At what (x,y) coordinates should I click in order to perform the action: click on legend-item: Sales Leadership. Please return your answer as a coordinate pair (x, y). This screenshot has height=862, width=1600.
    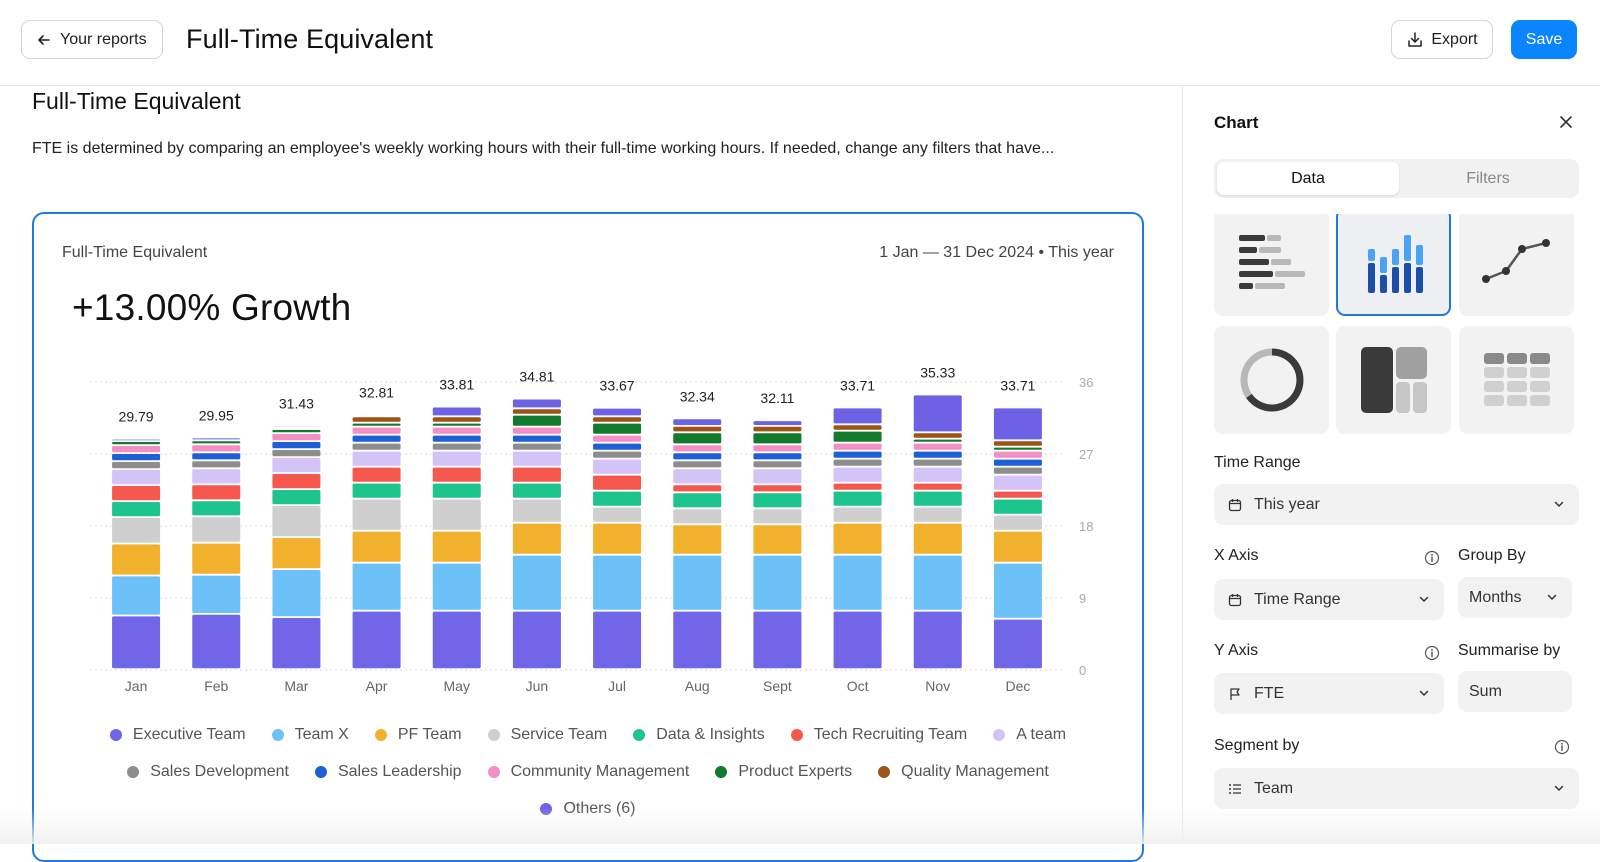
    Looking at the image, I should click on (388, 772).